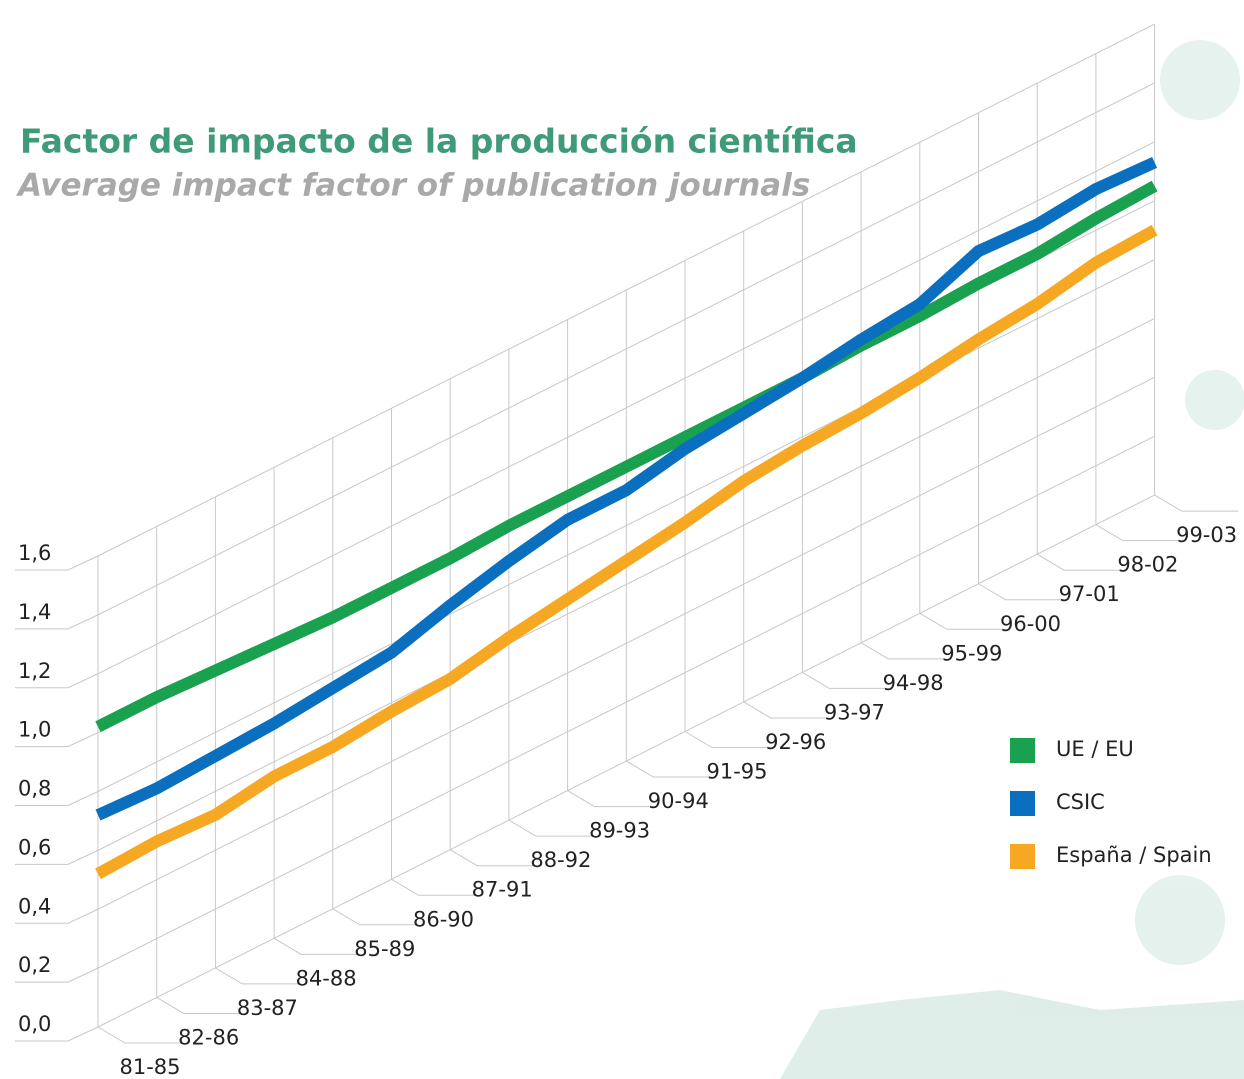 This screenshot has height=1079, width=1244. Describe the element at coordinates (326, 978) in the screenshot. I see `x-tick-label: 84-88` at that location.